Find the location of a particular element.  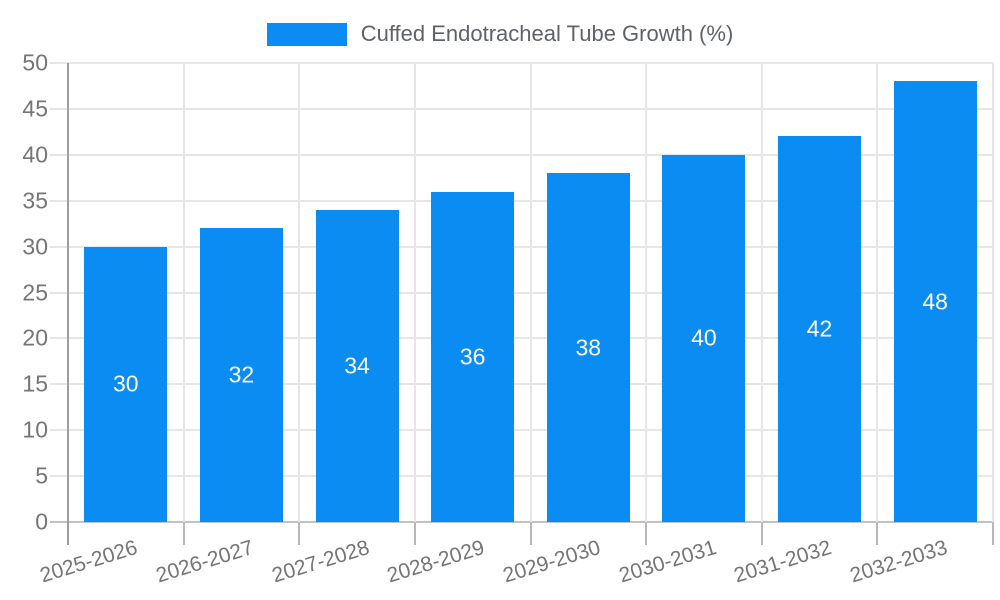

y-axis-tick-label: 50 is located at coordinates (35, 62).